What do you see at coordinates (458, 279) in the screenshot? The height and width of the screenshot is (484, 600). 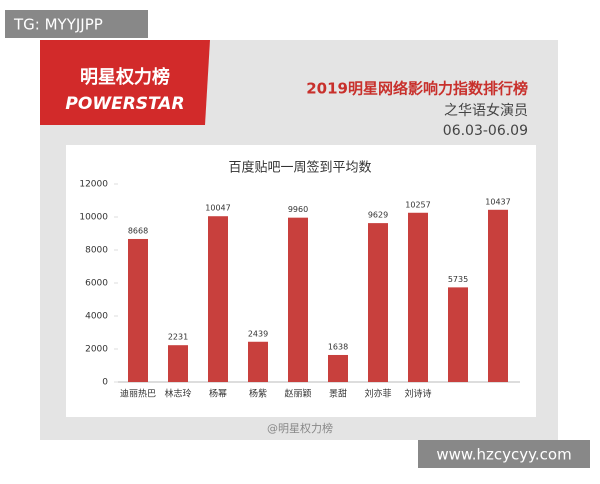 I see `value-label: 5735` at bounding box center [458, 279].